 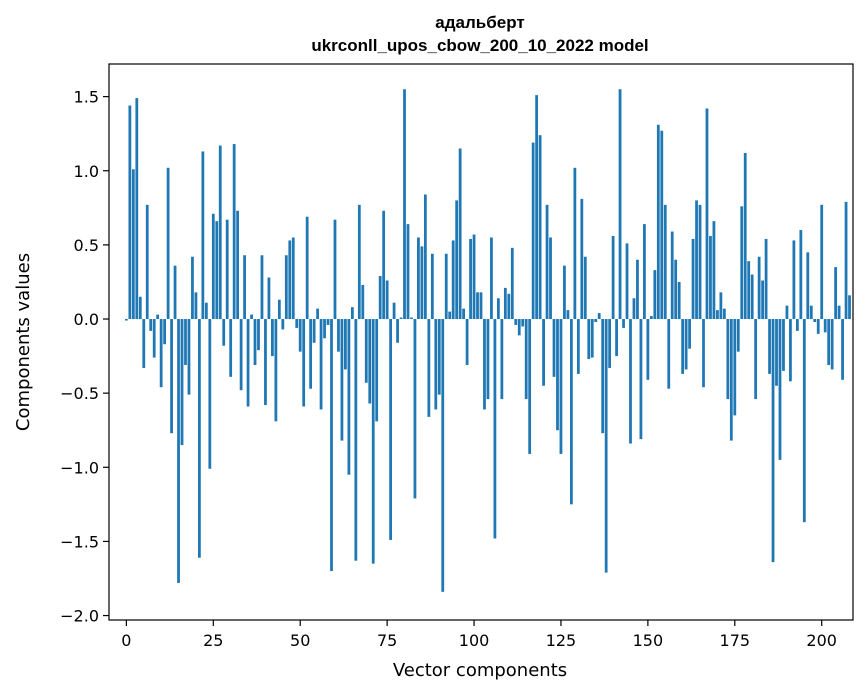 I want to click on y-tick-label: 1.0, so click(x=86, y=171).